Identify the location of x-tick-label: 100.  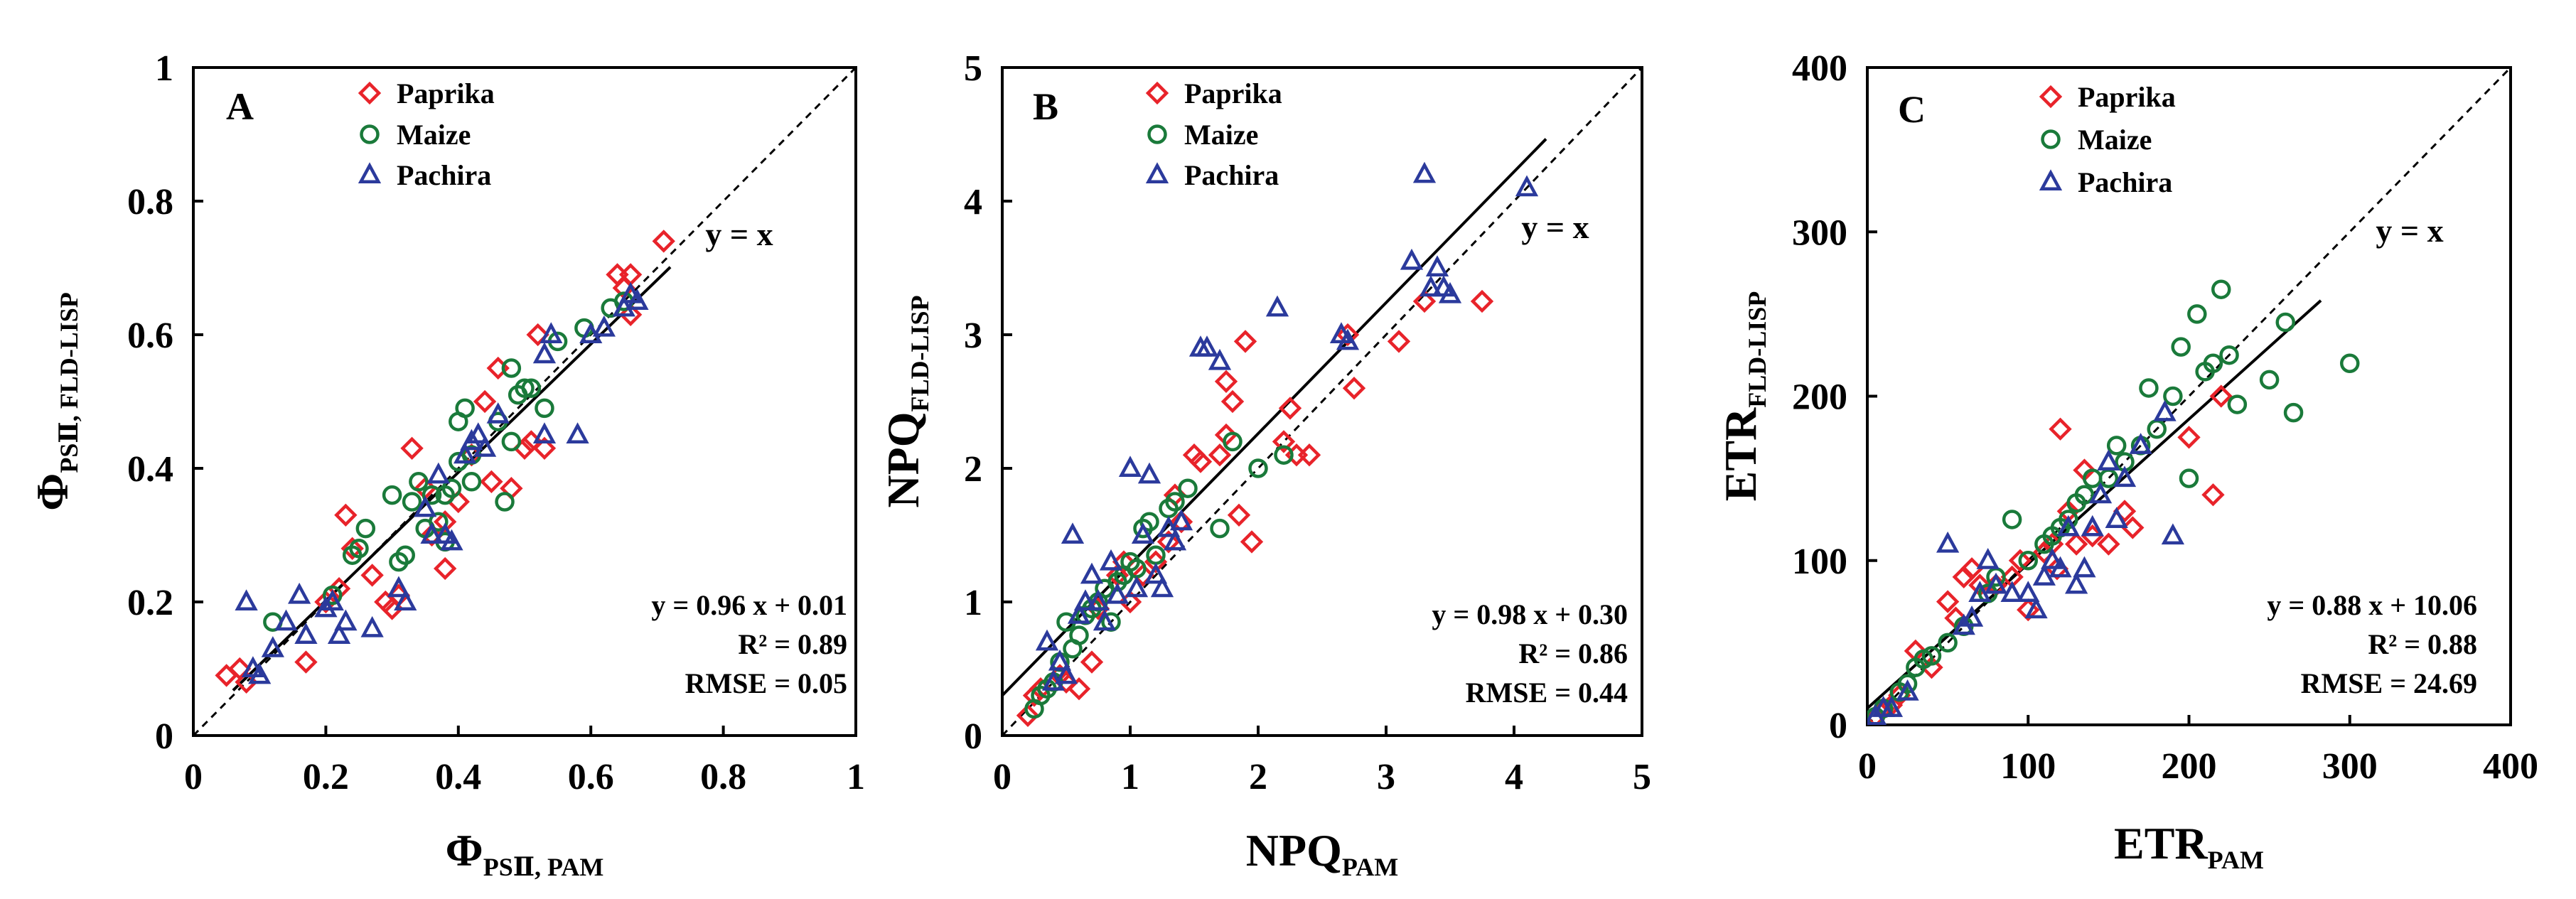
(2028, 767).